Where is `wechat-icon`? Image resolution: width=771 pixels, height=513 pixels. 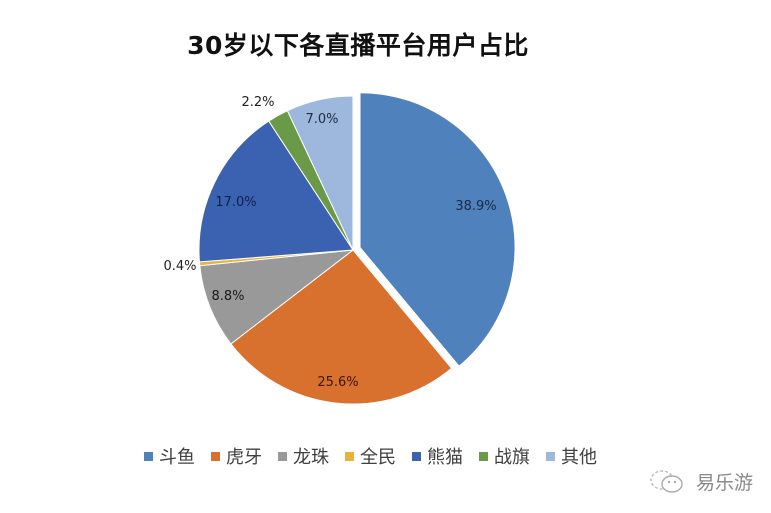
wechat-icon is located at coordinates (666, 481).